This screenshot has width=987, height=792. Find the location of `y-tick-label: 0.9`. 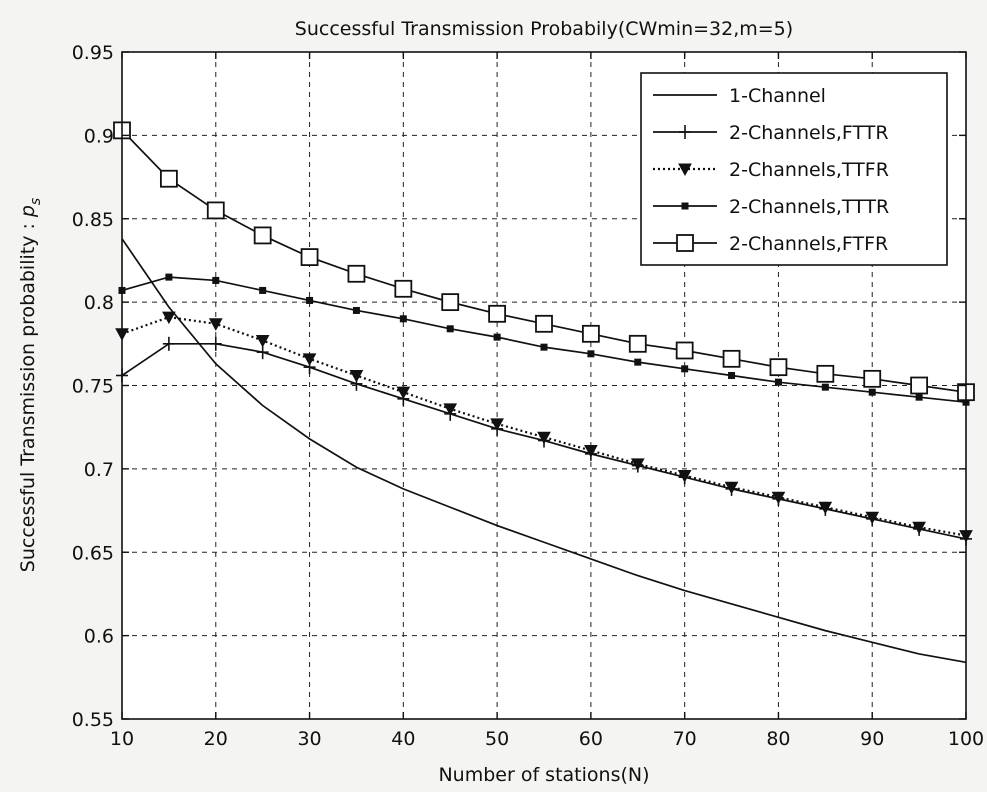

y-tick-label: 0.9 is located at coordinates (99, 136).